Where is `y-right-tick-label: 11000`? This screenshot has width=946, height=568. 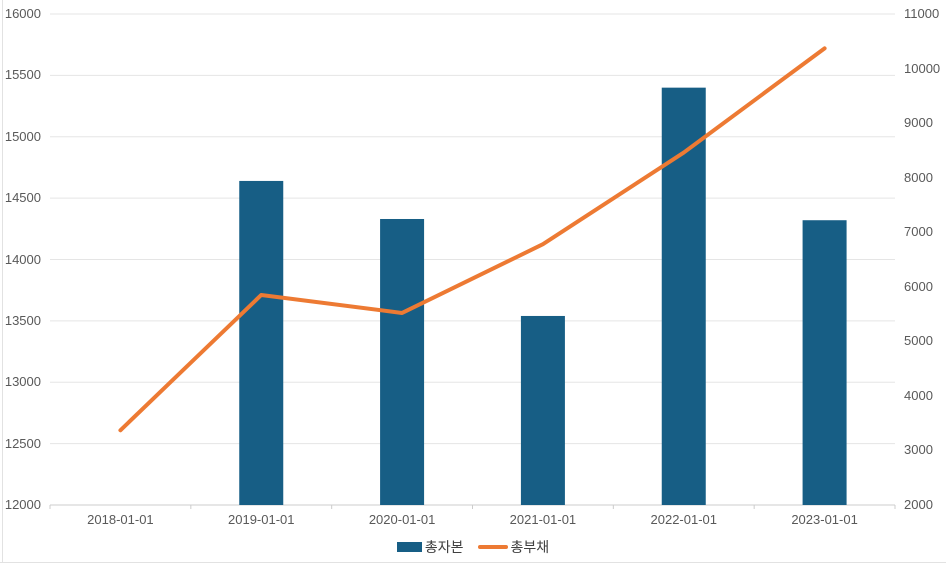 y-right-tick-label: 11000 is located at coordinates (922, 13).